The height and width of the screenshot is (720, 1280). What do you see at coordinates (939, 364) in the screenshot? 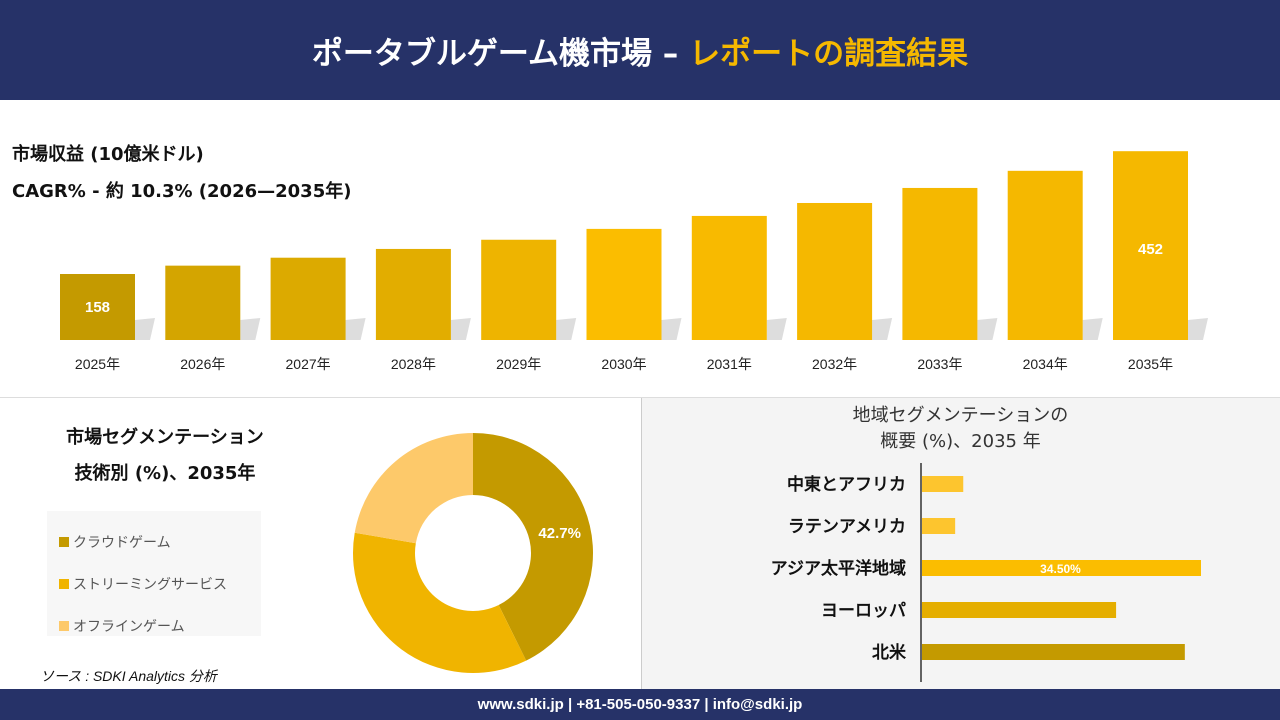
I see `x-tick-label: 2033年` at bounding box center [939, 364].